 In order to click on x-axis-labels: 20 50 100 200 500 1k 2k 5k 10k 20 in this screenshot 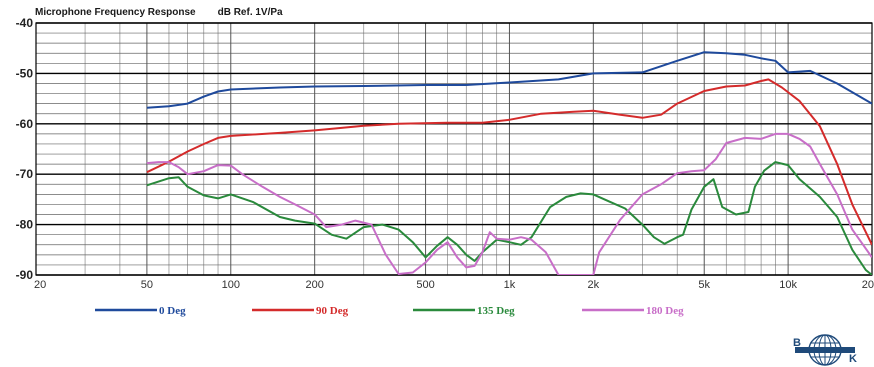, I will do `click(454, 285)`.